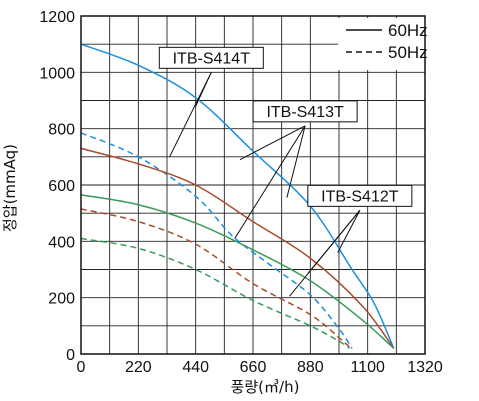  I want to click on legend-label: 60Hz, so click(408, 30).